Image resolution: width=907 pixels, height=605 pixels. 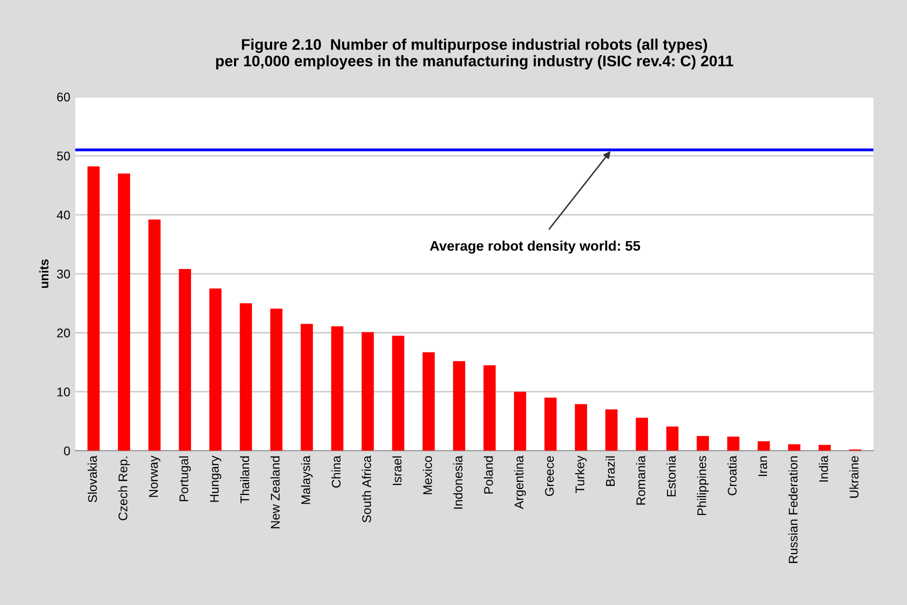 What do you see at coordinates (63, 215) in the screenshot?
I see `y-tick-label: 40` at bounding box center [63, 215].